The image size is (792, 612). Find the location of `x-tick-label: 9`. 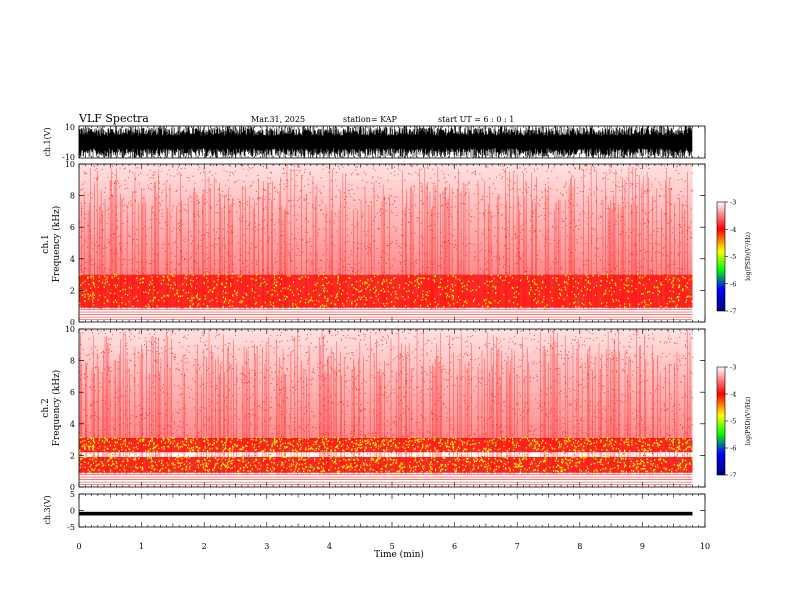

x-tick-label: 9 is located at coordinates (642, 546).